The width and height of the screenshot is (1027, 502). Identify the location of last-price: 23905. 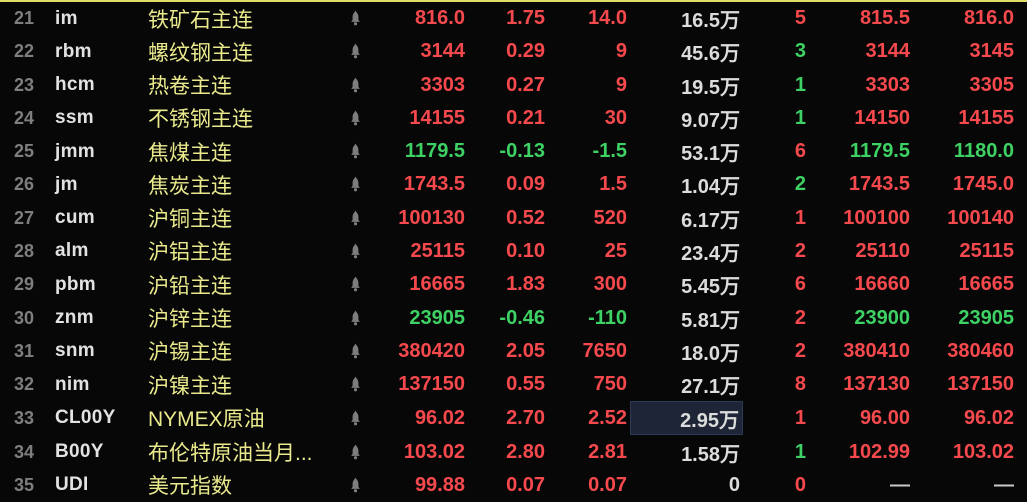
(437, 317).